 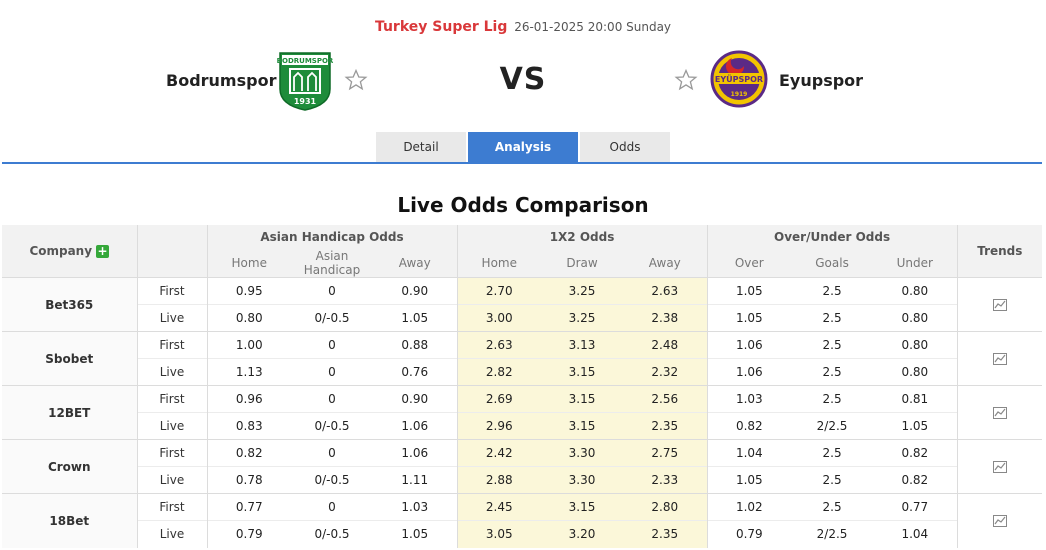 What do you see at coordinates (305, 80) in the screenshot?
I see `home-team-logo: BODRUMSPOR 1931` at bounding box center [305, 80].